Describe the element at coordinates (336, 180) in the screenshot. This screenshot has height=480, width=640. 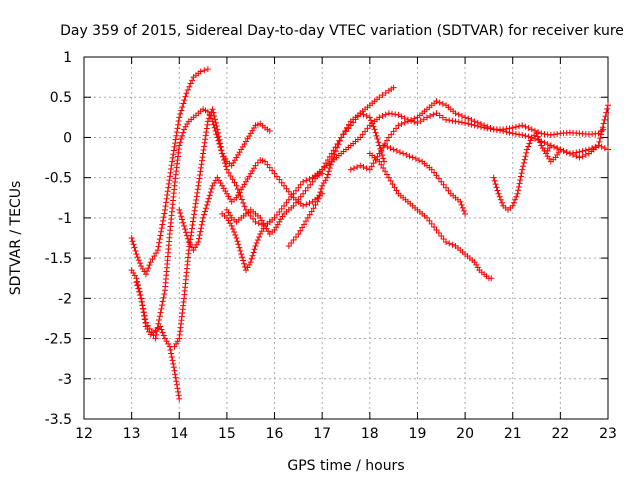
I see `series-track-h` at that location.